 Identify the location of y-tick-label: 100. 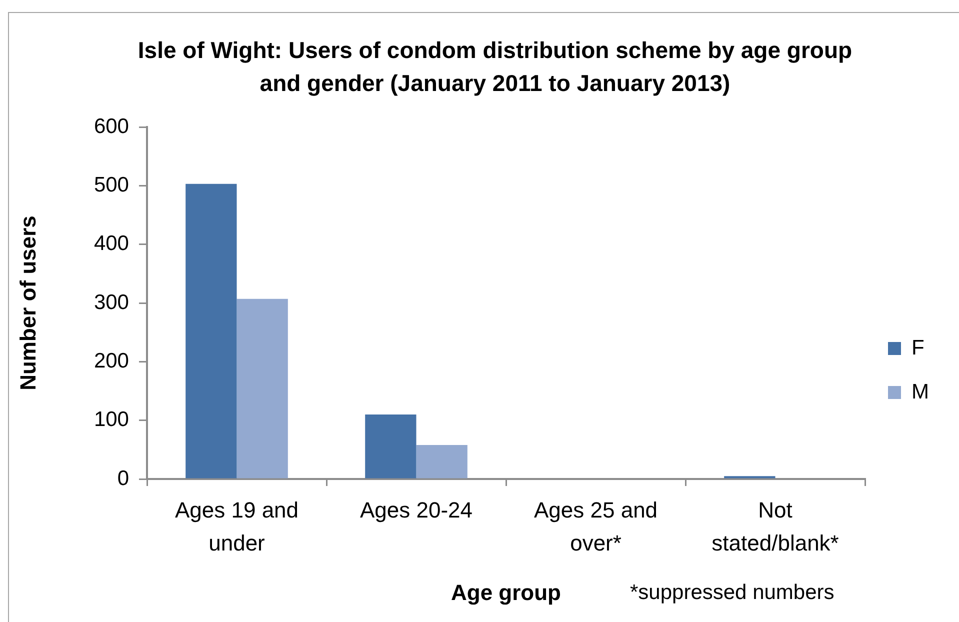
(111, 420).